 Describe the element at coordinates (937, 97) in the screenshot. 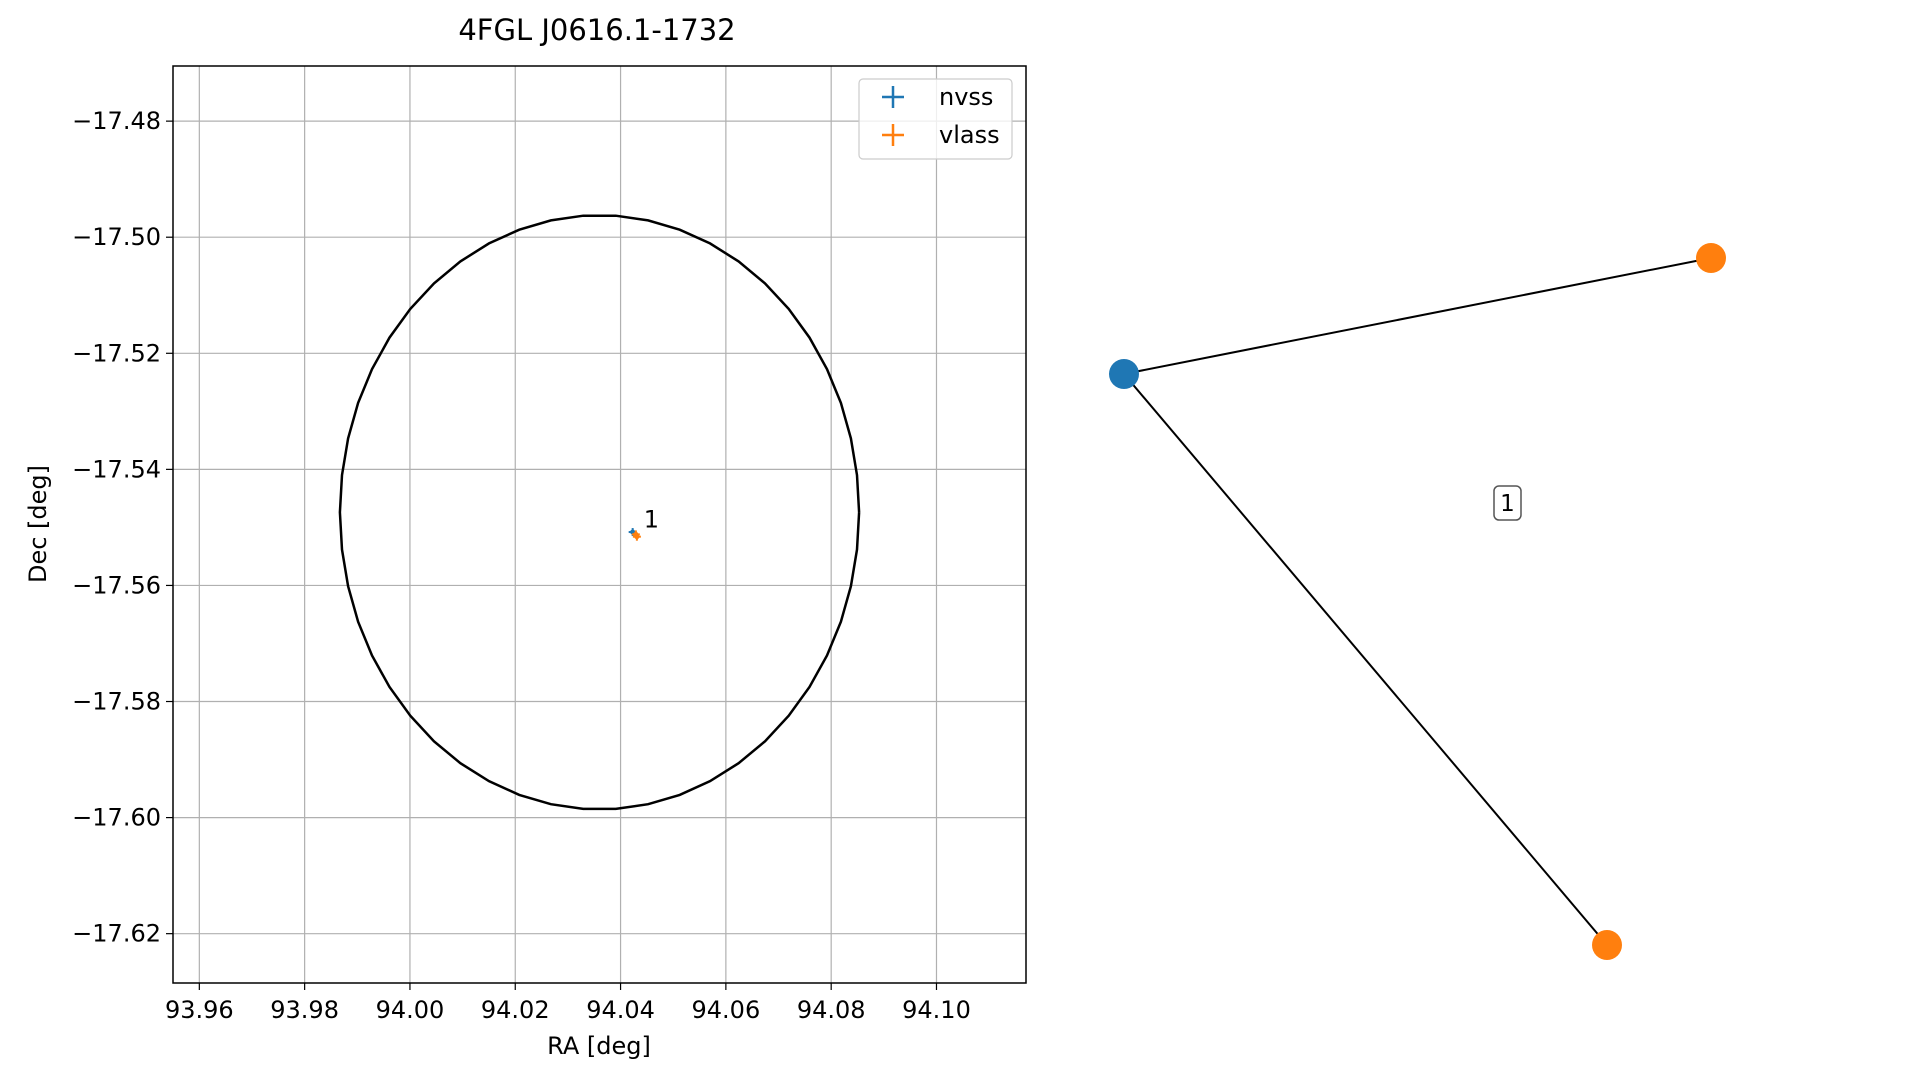

I see `legend-entry-nvss: nvss` at that location.